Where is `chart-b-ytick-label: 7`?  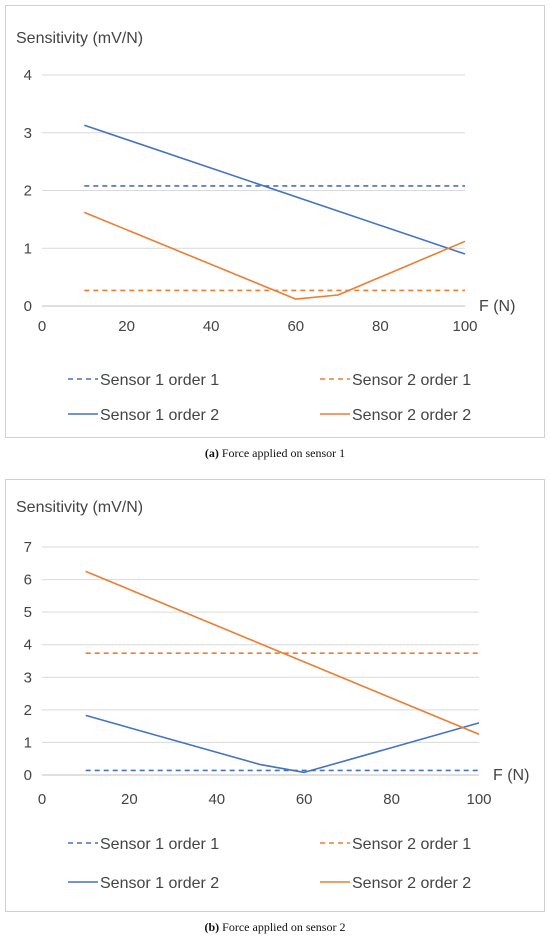
chart-b-ytick-label: 7 is located at coordinates (28, 547).